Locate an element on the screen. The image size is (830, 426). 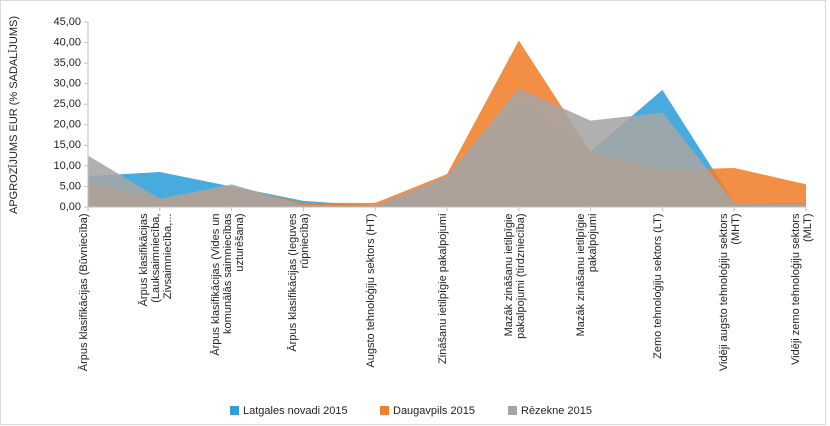
y-tick-label: 20,00 is located at coordinates (67, 125).